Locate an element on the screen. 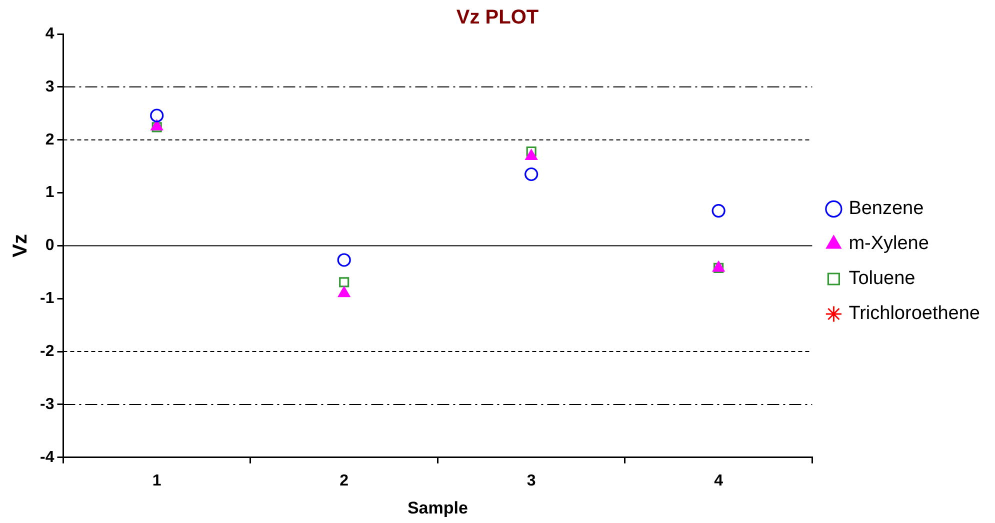 Image resolution: width=995 pixels, height=523 pixels. y-axis-title: Vz is located at coordinates (21, 246).